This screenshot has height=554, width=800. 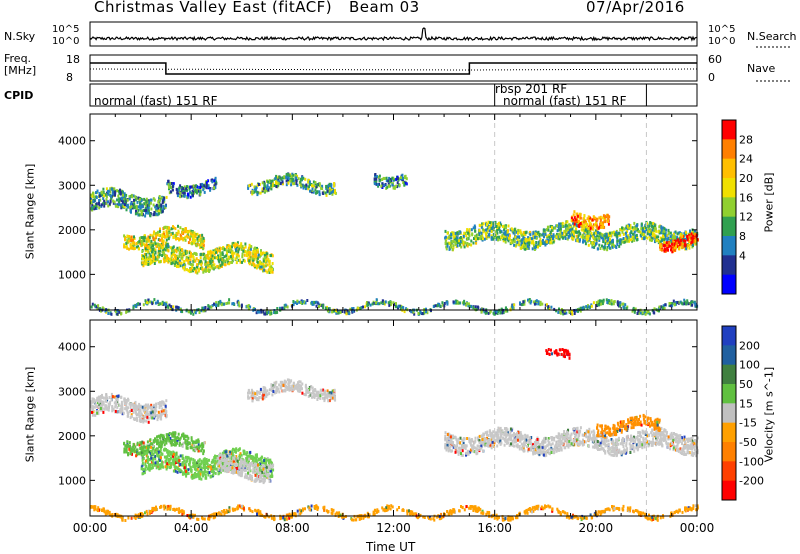 What do you see at coordinates (772, 36) in the screenshot?
I see `noise-right-label: N.Search` at bounding box center [772, 36].